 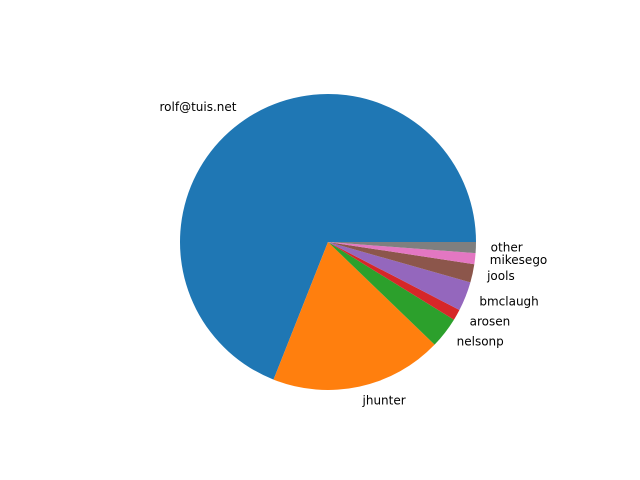 What do you see at coordinates (507, 248) in the screenshot?
I see `pie-label-7: other` at bounding box center [507, 248].